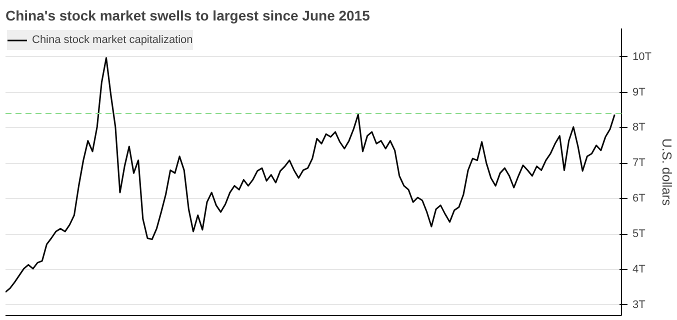 The height and width of the screenshot is (320, 677). Describe the element at coordinates (639, 304) in the screenshot. I see `y-tick-label: 3T` at that location.